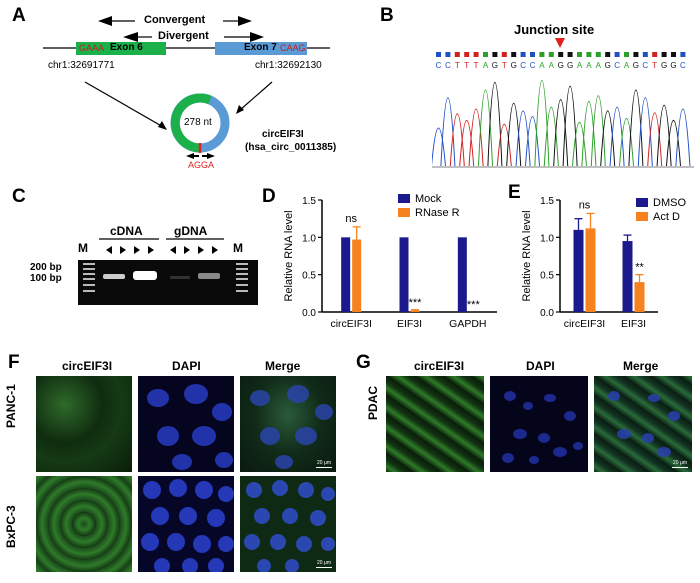 The width and height of the screenshot is (700, 583). Describe the element at coordinates (19, 15) in the screenshot. I see `panel-label-a: A` at that location.